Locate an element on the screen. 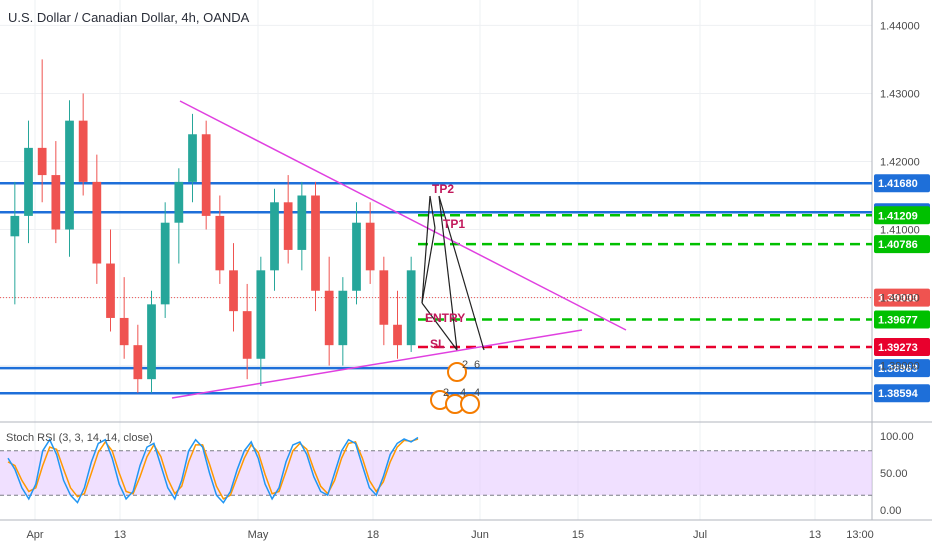 This screenshot has width=932, height=550. rsi-k-line is located at coordinates (213, 470).